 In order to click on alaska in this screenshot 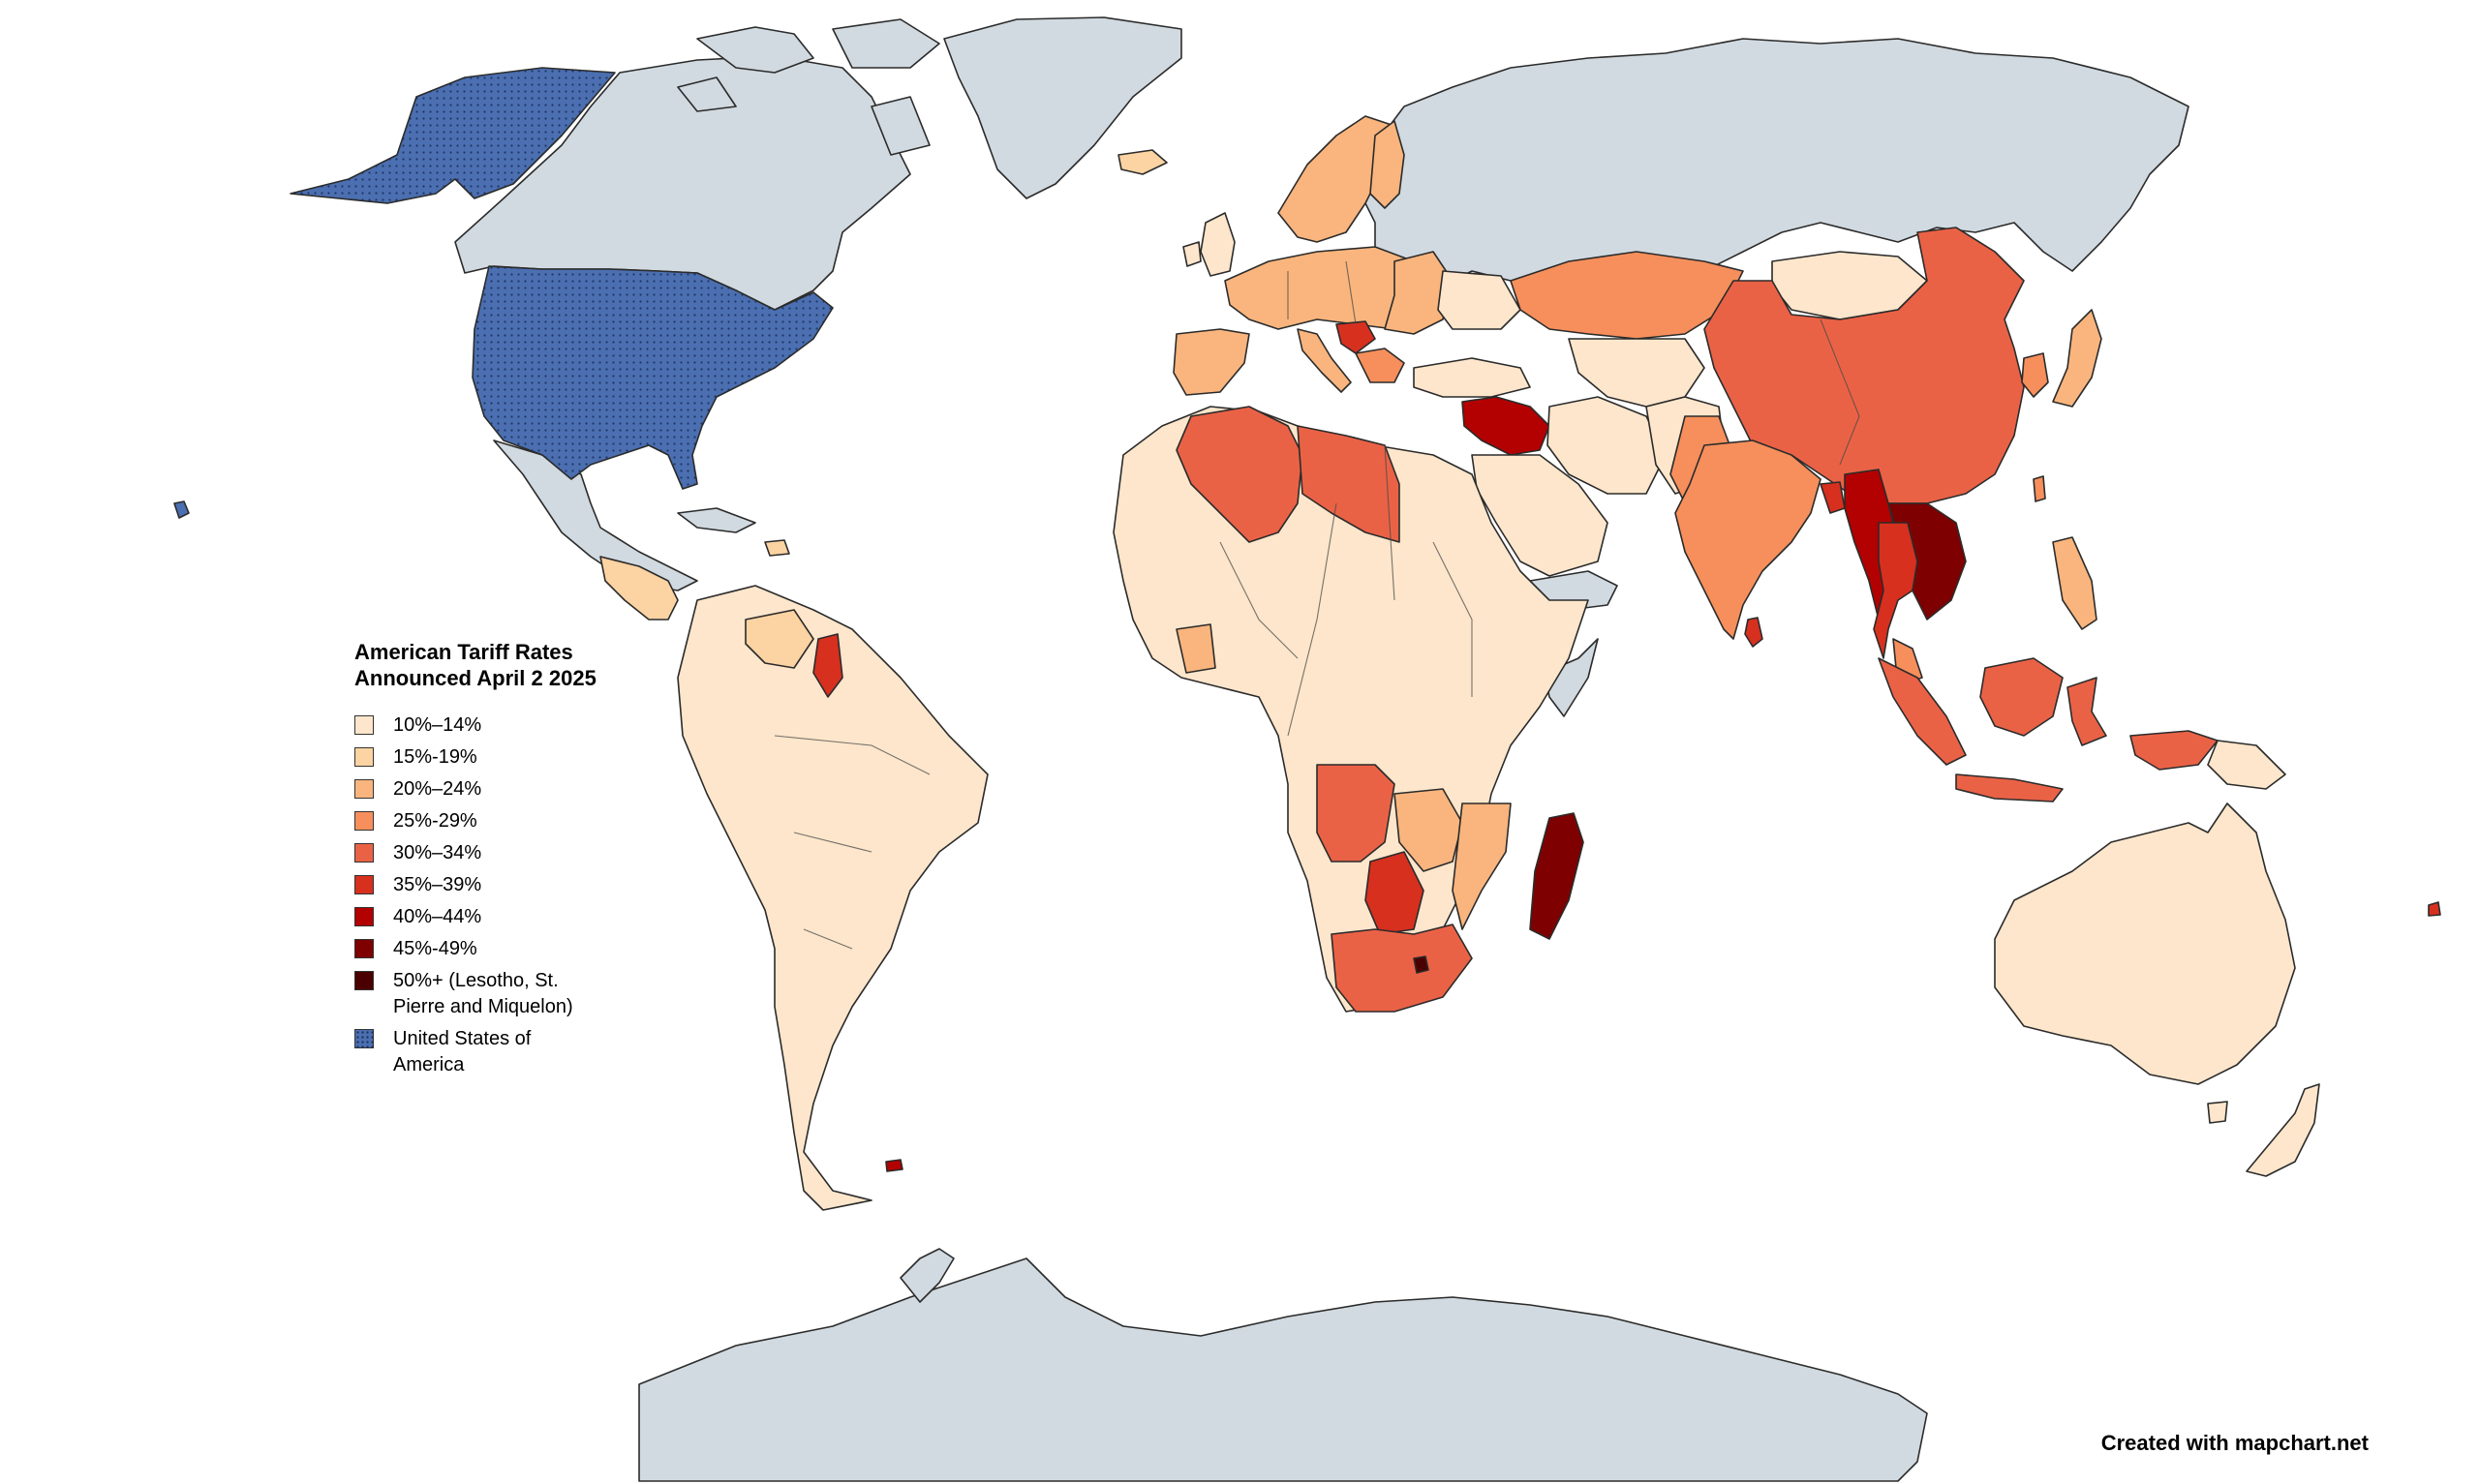, I will do `click(453, 135)`.